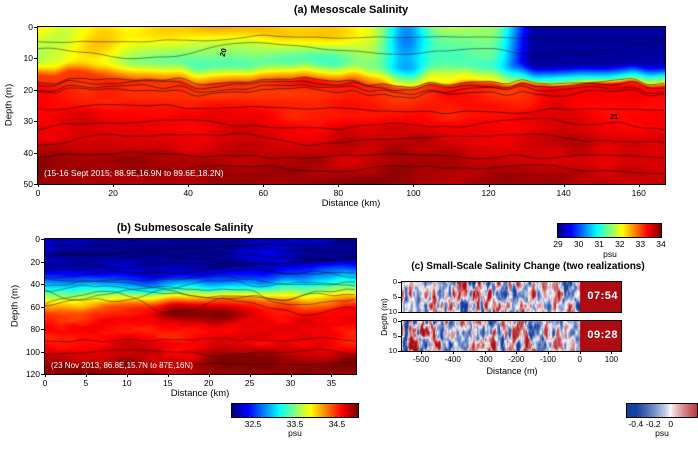 The image size is (698, 459). Describe the element at coordinates (200, 306) in the screenshot. I see `panel-b-heatmap` at that location.